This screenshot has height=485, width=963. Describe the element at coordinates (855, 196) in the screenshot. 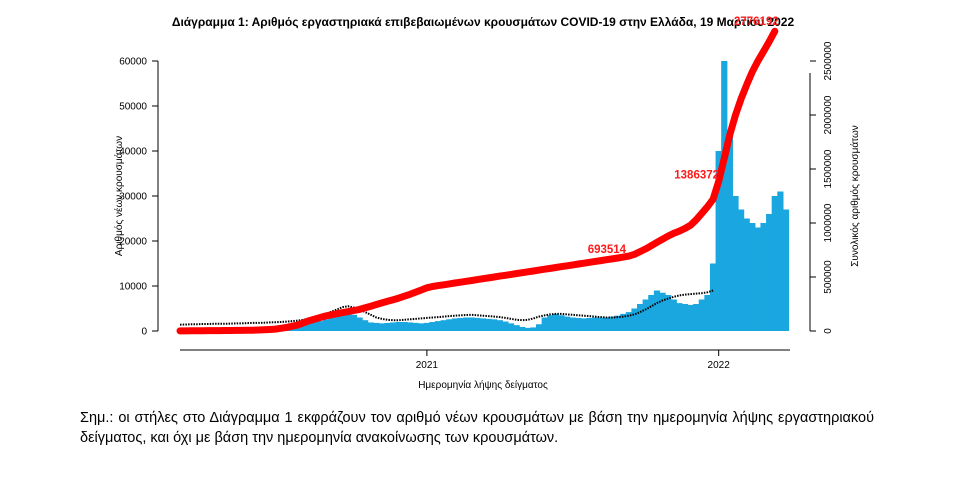

I see `right-y-axis-label: Συνολικός αριθμός κρουσμάτων` at that location.